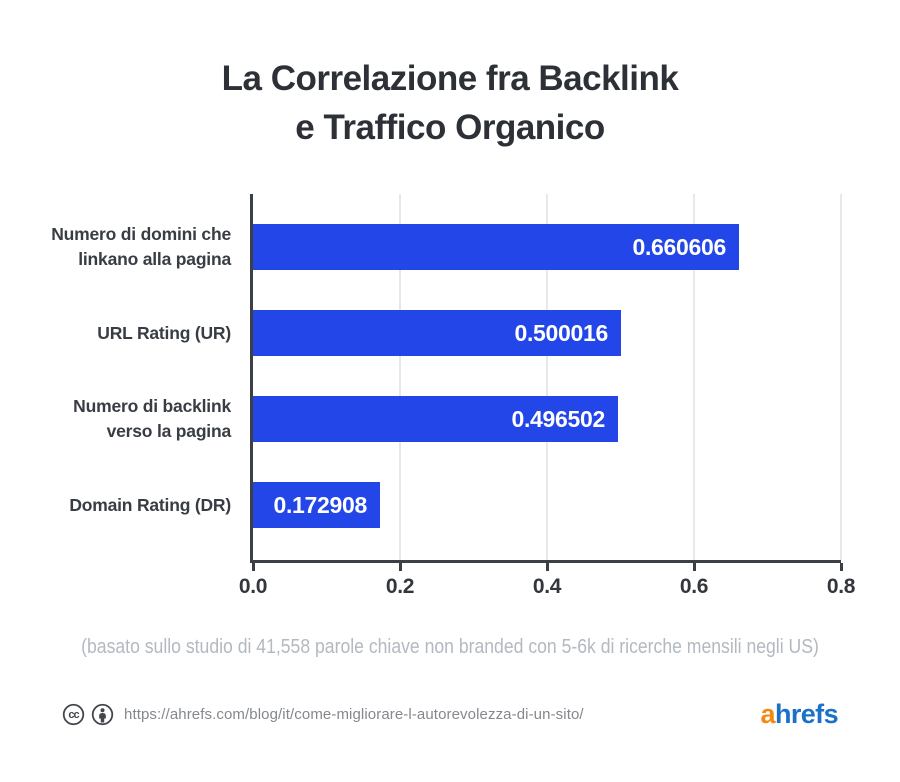 This screenshot has height=782, width=900. Describe the element at coordinates (679, 246) in the screenshot. I see `bar-value-label: 0.660606` at that location.